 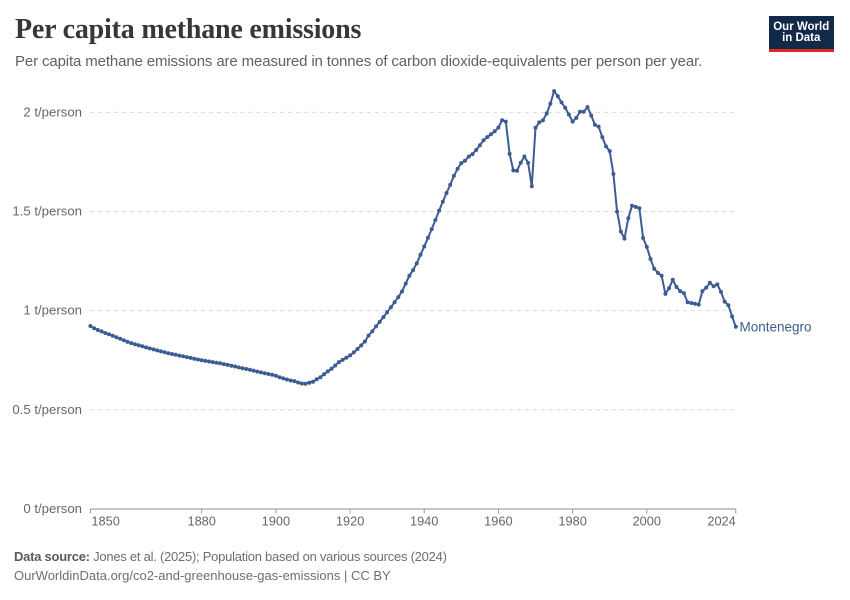 I want to click on svg-text: 0.5 t/person, so click(x=47, y=409).